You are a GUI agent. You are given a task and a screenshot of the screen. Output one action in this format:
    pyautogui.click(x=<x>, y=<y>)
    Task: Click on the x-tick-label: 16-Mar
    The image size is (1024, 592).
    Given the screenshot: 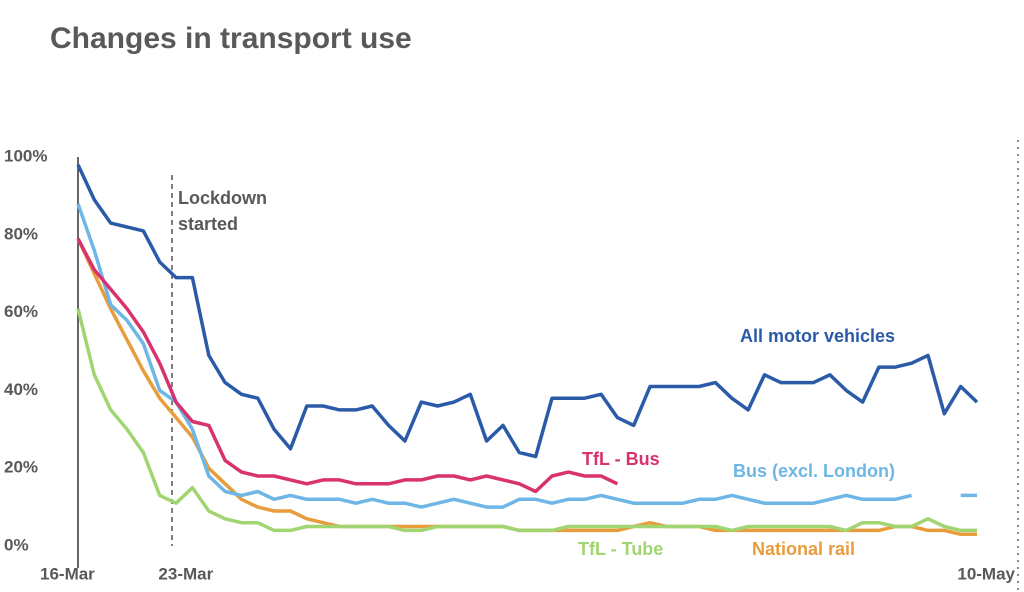 What is the action you would take?
    pyautogui.click(x=67, y=573)
    